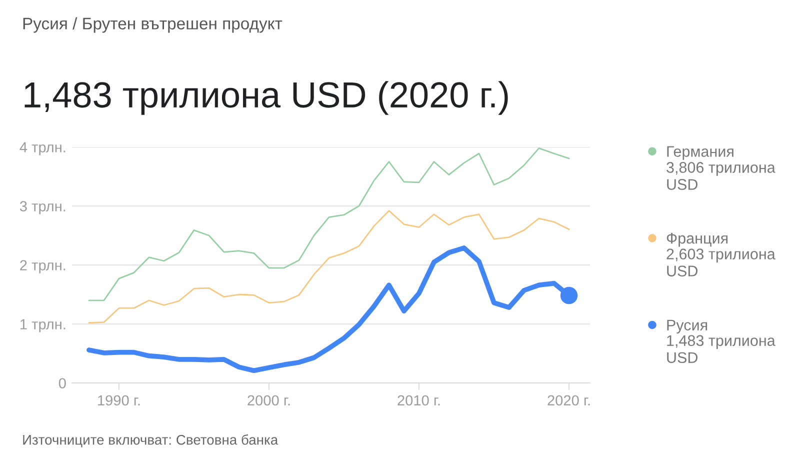 This screenshot has height=469, width=785. What do you see at coordinates (152, 25) in the screenshot?
I see `chart-subtitle: Русия / Брутен вътрешен продукт` at bounding box center [152, 25].